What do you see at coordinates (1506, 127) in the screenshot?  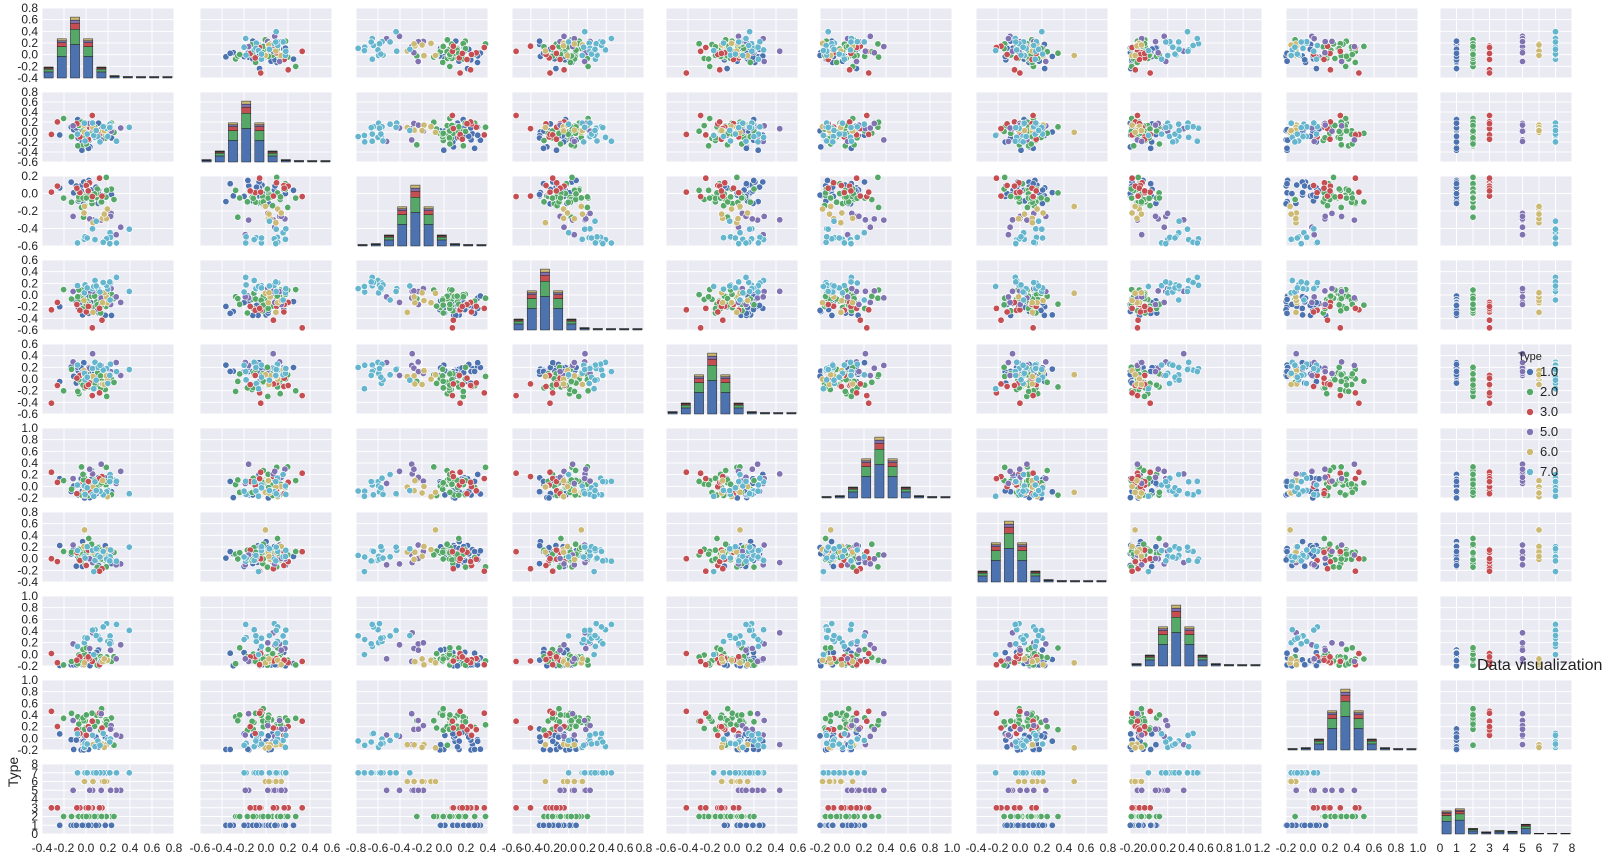 I see `cell-r1-c9` at bounding box center [1506, 127].